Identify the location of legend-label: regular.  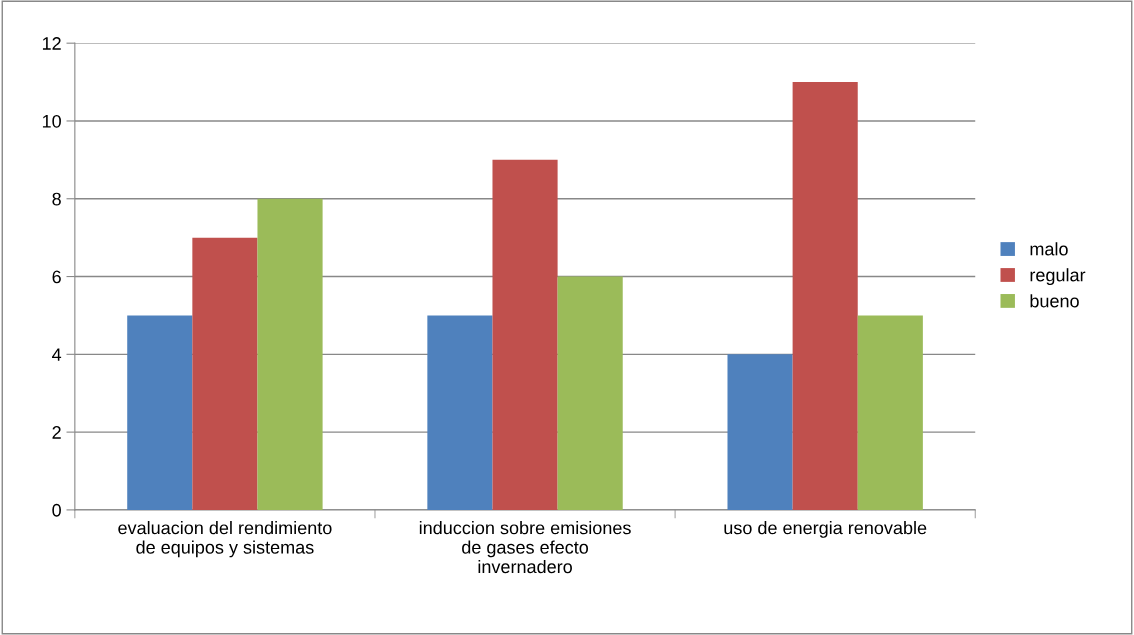
(1058, 277).